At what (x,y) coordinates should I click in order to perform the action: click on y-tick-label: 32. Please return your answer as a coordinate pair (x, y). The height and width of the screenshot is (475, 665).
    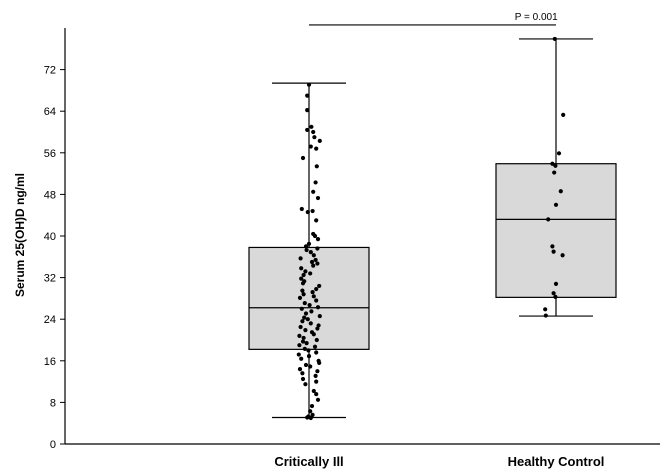
    Looking at the image, I should click on (50, 279).